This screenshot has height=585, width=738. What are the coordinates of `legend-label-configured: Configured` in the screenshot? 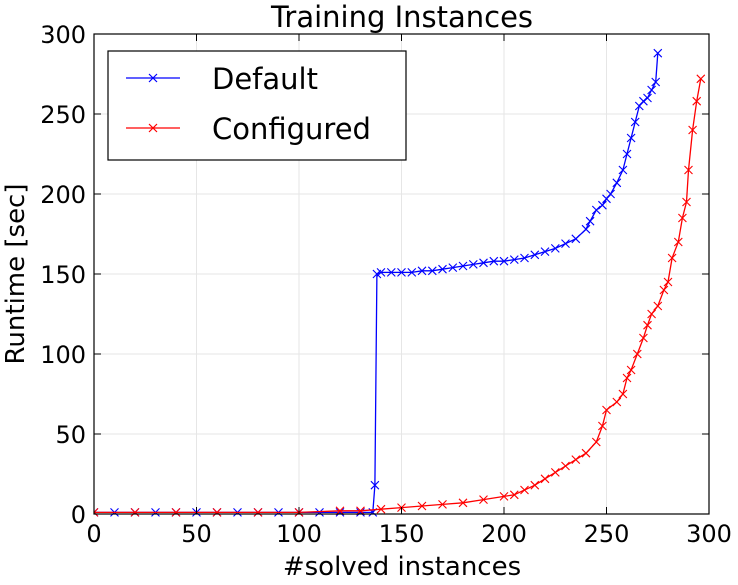 It's located at (291, 129).